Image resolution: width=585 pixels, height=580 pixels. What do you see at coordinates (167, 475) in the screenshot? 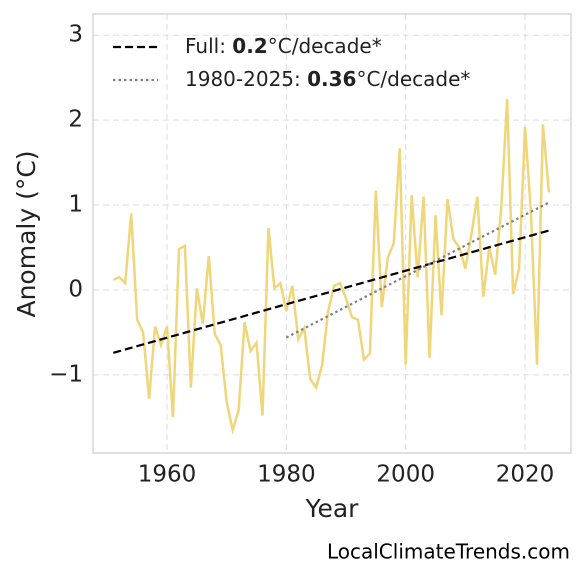
I see `x-tick-label: 1960` at bounding box center [167, 475].